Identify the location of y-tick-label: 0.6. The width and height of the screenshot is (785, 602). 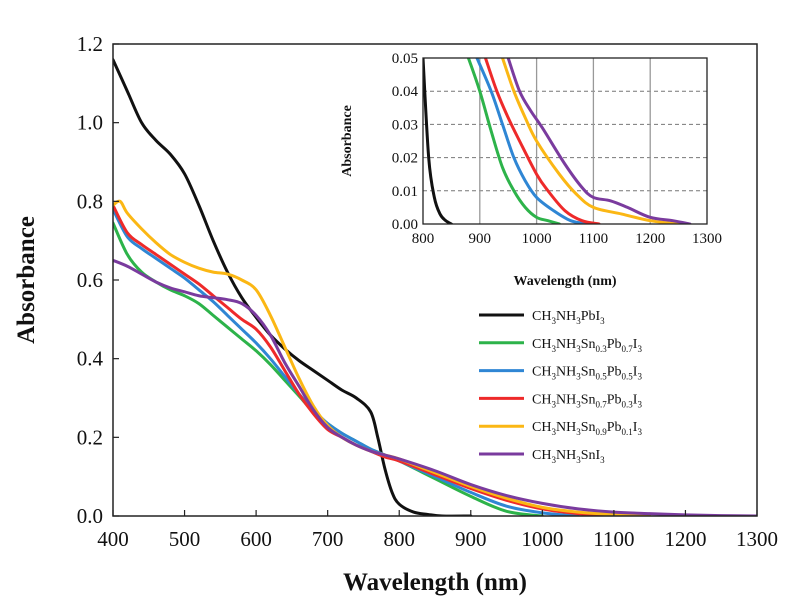
(90, 280).